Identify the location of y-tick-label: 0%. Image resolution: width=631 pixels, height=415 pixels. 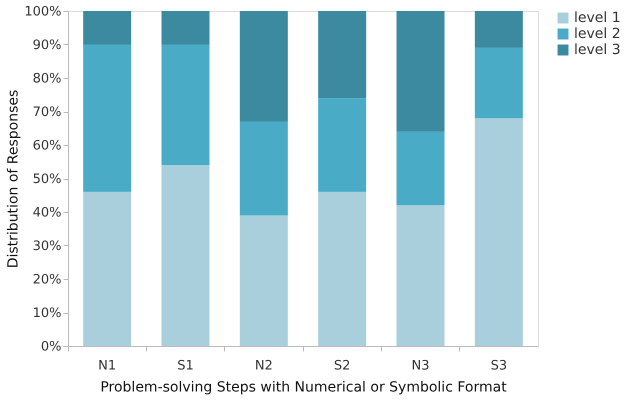
(51, 347).